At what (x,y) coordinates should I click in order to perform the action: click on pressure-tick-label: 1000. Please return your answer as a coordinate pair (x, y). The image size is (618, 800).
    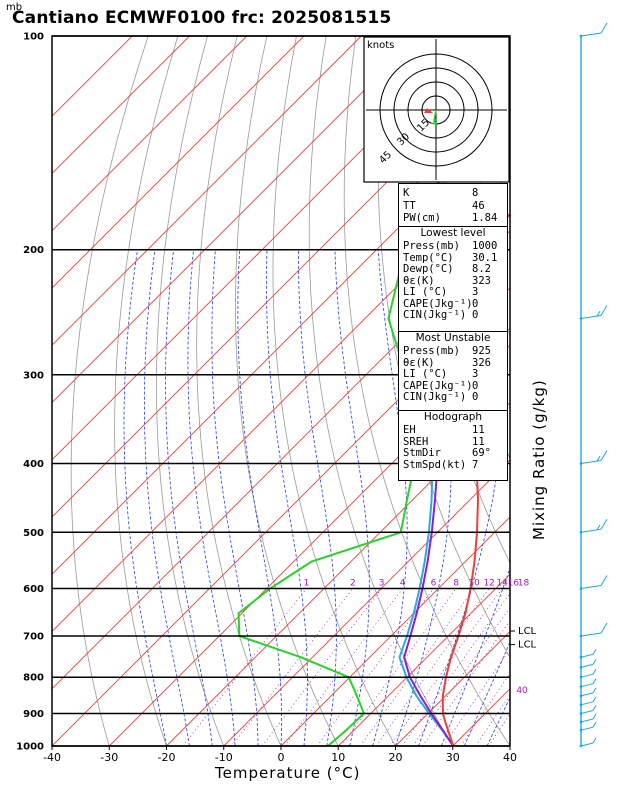
    Looking at the image, I should click on (30, 747).